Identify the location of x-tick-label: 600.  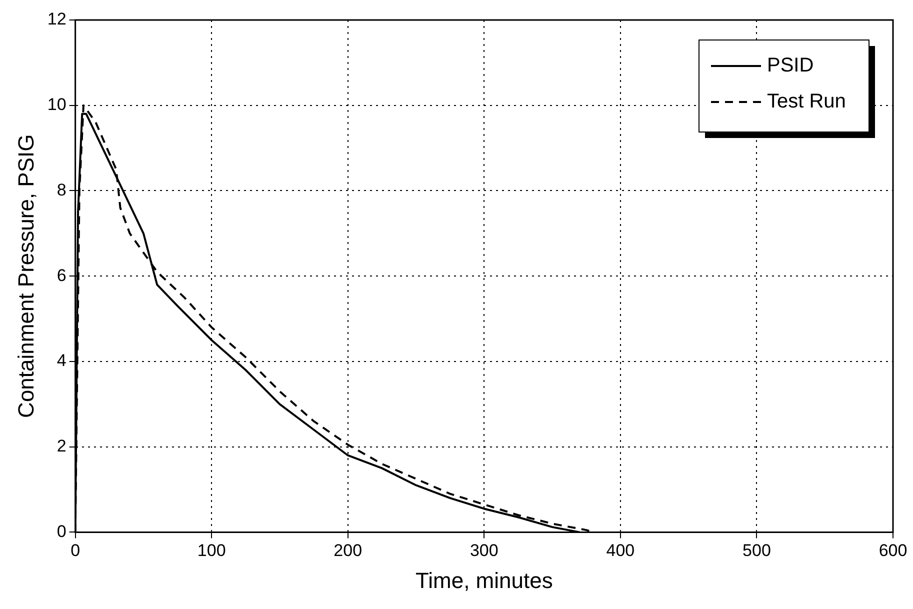
(893, 550).